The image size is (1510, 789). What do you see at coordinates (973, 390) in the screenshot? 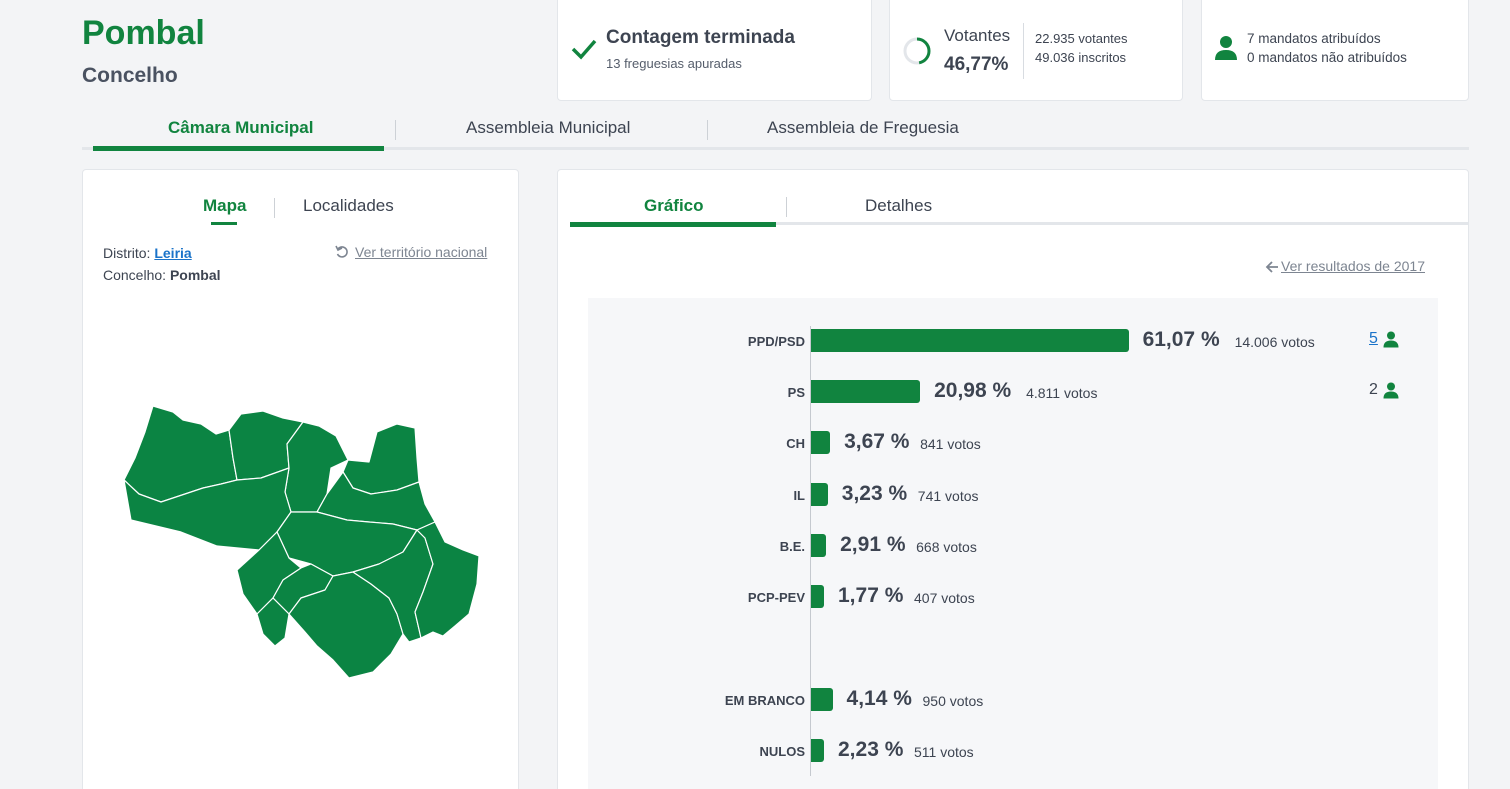
I see `percentage-label: 20,98 %` at bounding box center [973, 390].